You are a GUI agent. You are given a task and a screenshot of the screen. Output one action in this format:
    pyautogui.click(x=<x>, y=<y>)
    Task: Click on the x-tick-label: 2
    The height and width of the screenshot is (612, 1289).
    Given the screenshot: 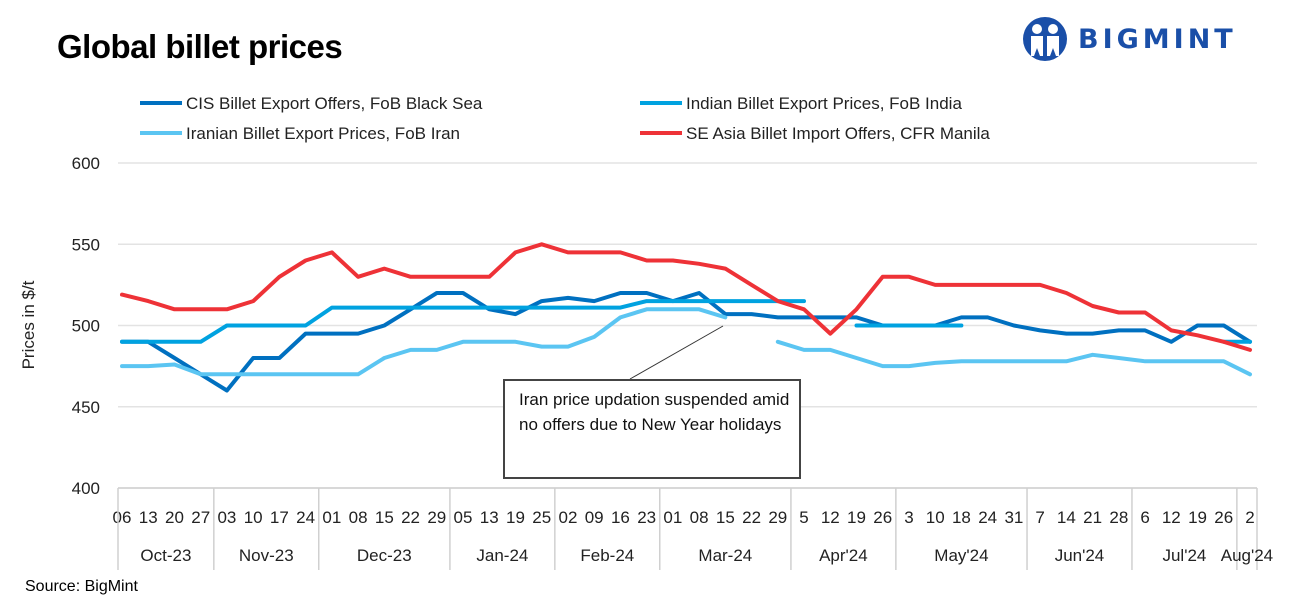 What is the action you would take?
    pyautogui.click(x=1249, y=517)
    